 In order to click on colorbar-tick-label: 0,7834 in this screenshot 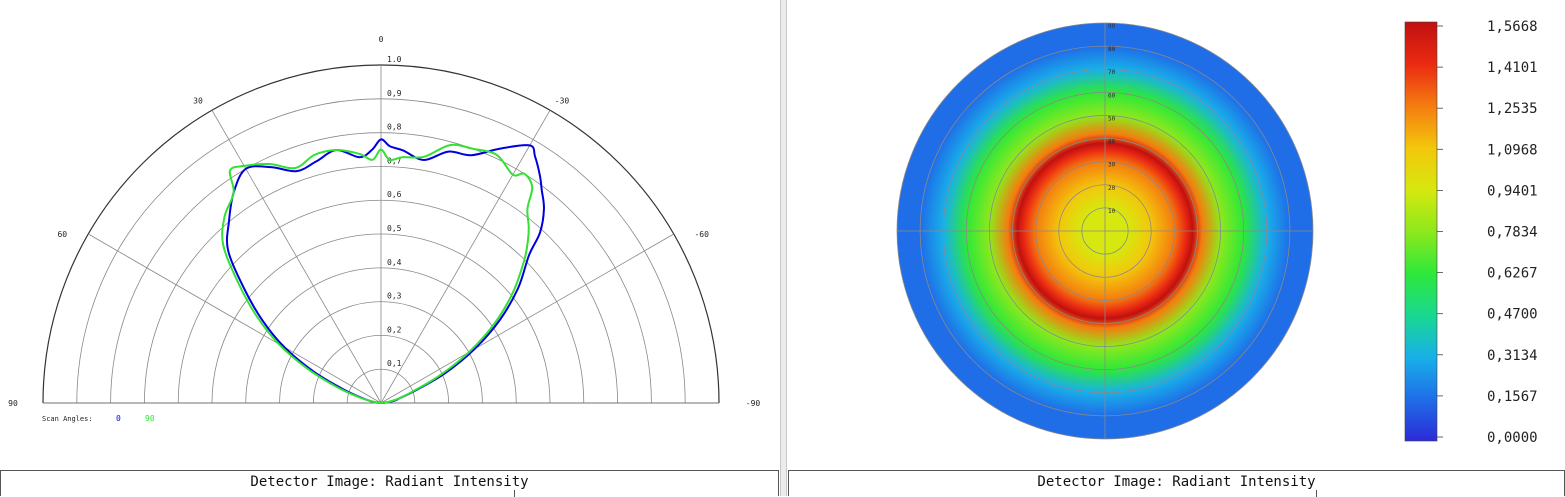, I will do `click(1512, 233)`.